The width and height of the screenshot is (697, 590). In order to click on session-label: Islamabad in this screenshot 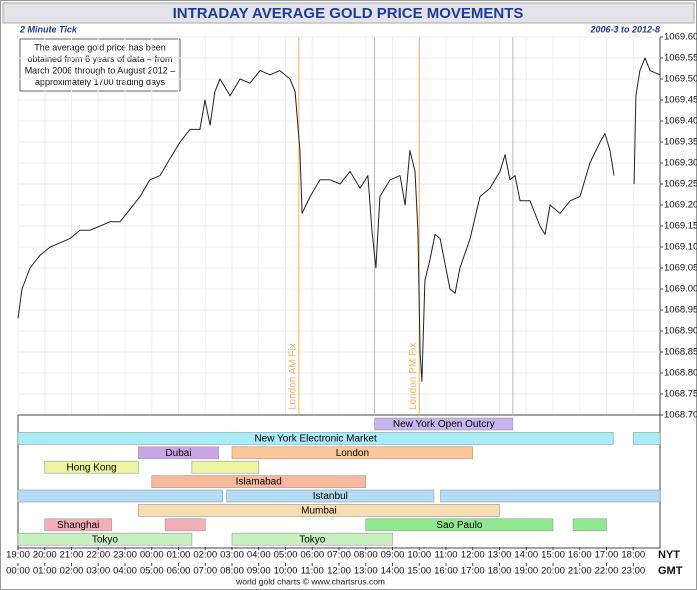, I will do `click(259, 482)`.